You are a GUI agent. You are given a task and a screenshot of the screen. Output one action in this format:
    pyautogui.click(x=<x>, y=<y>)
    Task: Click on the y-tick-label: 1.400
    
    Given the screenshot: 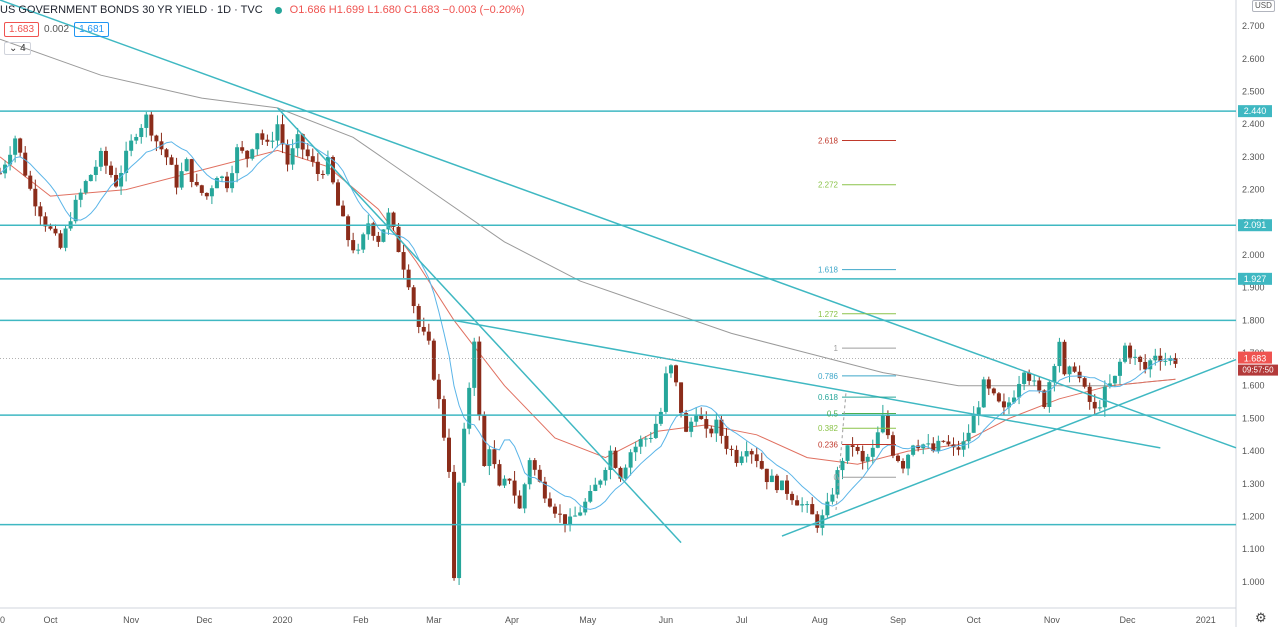 What is the action you would take?
    pyautogui.click(x=1253, y=451)
    